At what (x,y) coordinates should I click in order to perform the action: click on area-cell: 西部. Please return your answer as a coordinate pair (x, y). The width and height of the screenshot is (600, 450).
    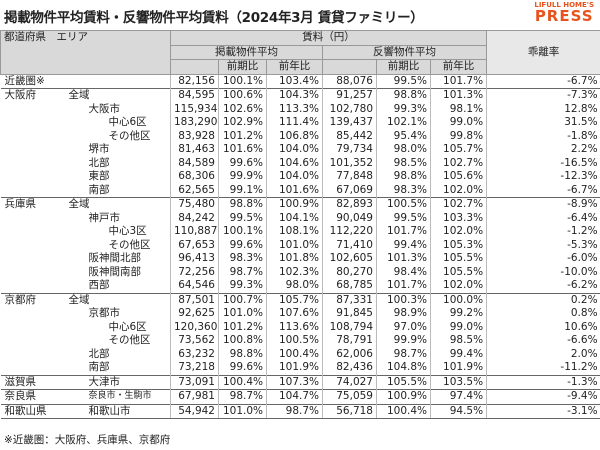
    Looking at the image, I should click on (86, 286).